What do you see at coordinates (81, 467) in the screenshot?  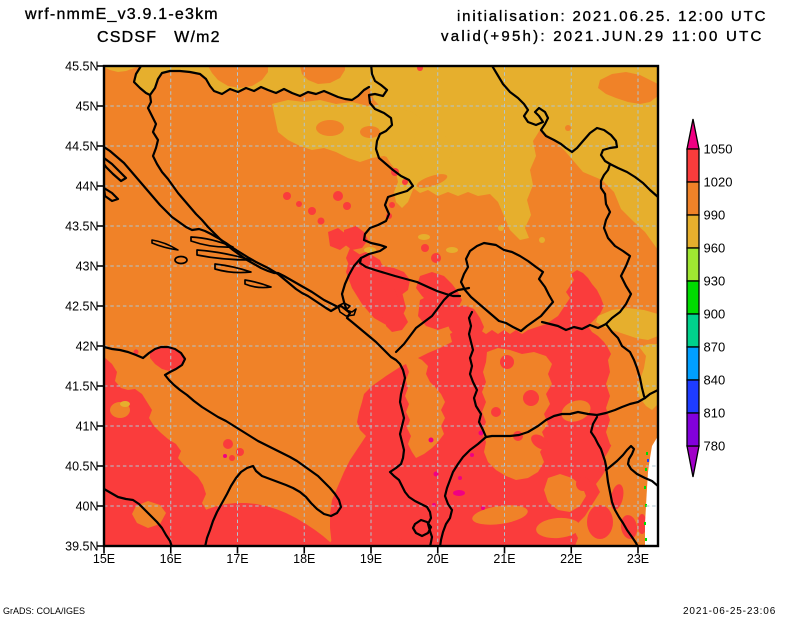 I see `svg-text: 40.5N` at bounding box center [81, 467].